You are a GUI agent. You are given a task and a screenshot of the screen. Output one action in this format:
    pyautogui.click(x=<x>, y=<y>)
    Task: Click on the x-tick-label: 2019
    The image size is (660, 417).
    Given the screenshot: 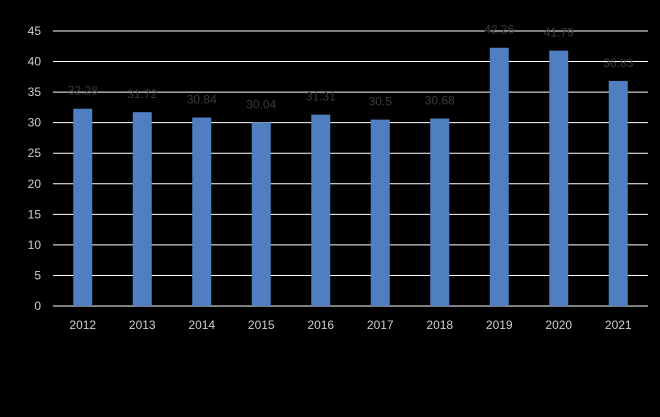 What is the action you would take?
    pyautogui.click(x=499, y=325)
    